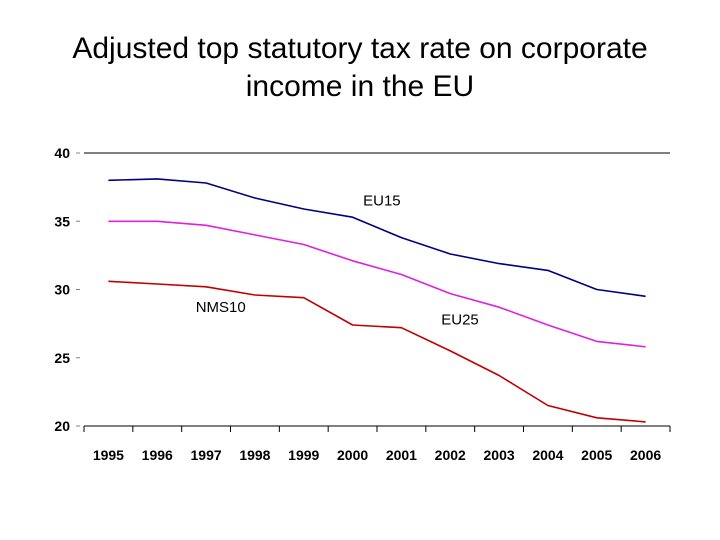 The width and height of the screenshot is (720, 540). Describe the element at coordinates (499, 455) in the screenshot. I see `x-tick-label-2003: 2003` at that location.